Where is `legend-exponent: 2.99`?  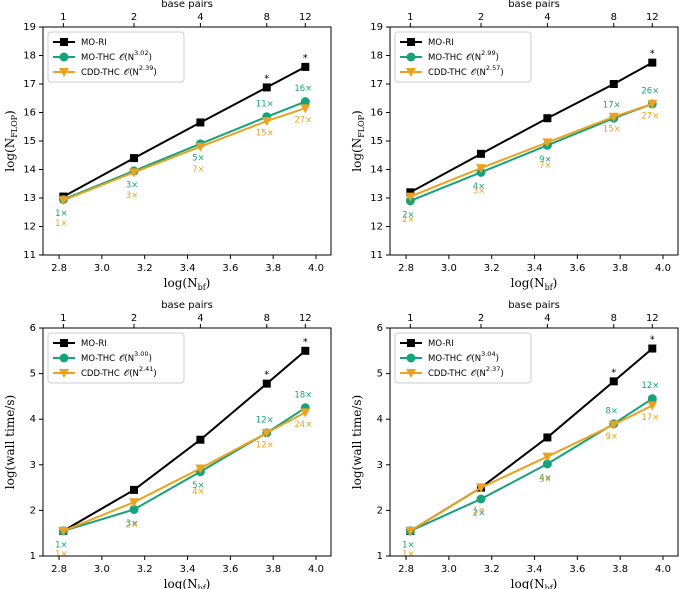 legend-exponent: 2.99 is located at coordinates (488, 53).